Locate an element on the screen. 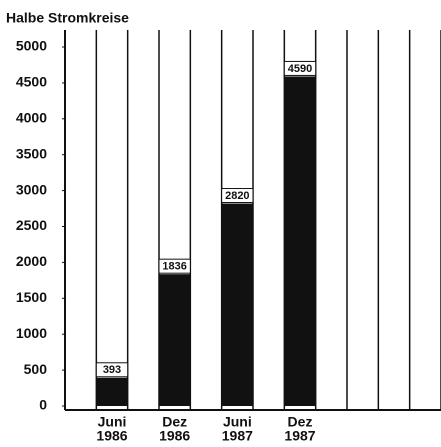 This screenshot has width=441, height=447. y-tick-label: 2000 is located at coordinates (31, 261).